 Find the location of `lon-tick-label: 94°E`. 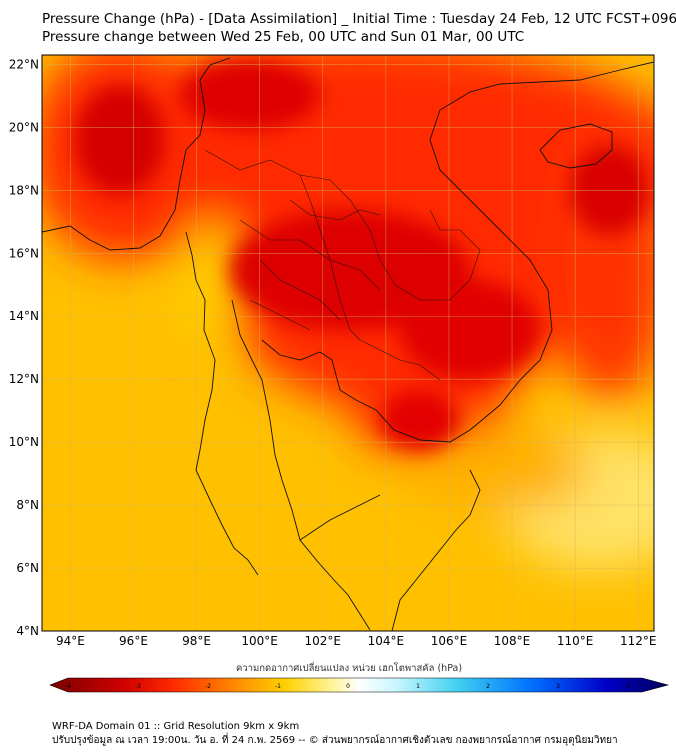

lon-tick-label: 94°E is located at coordinates (70, 641).